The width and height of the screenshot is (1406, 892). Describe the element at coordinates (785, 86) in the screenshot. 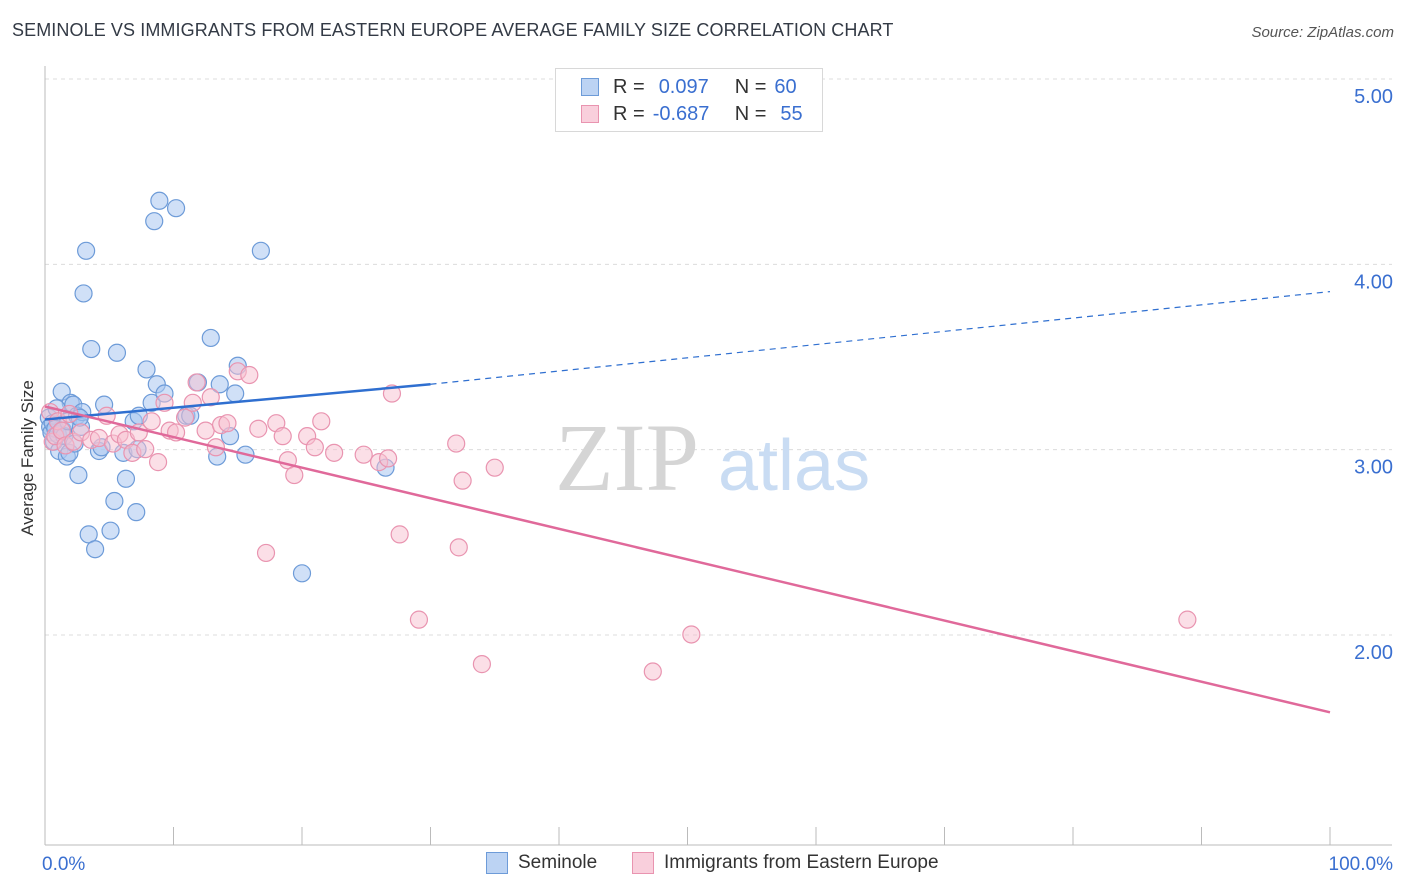

I see `legend-n-value-1: 60` at that location.